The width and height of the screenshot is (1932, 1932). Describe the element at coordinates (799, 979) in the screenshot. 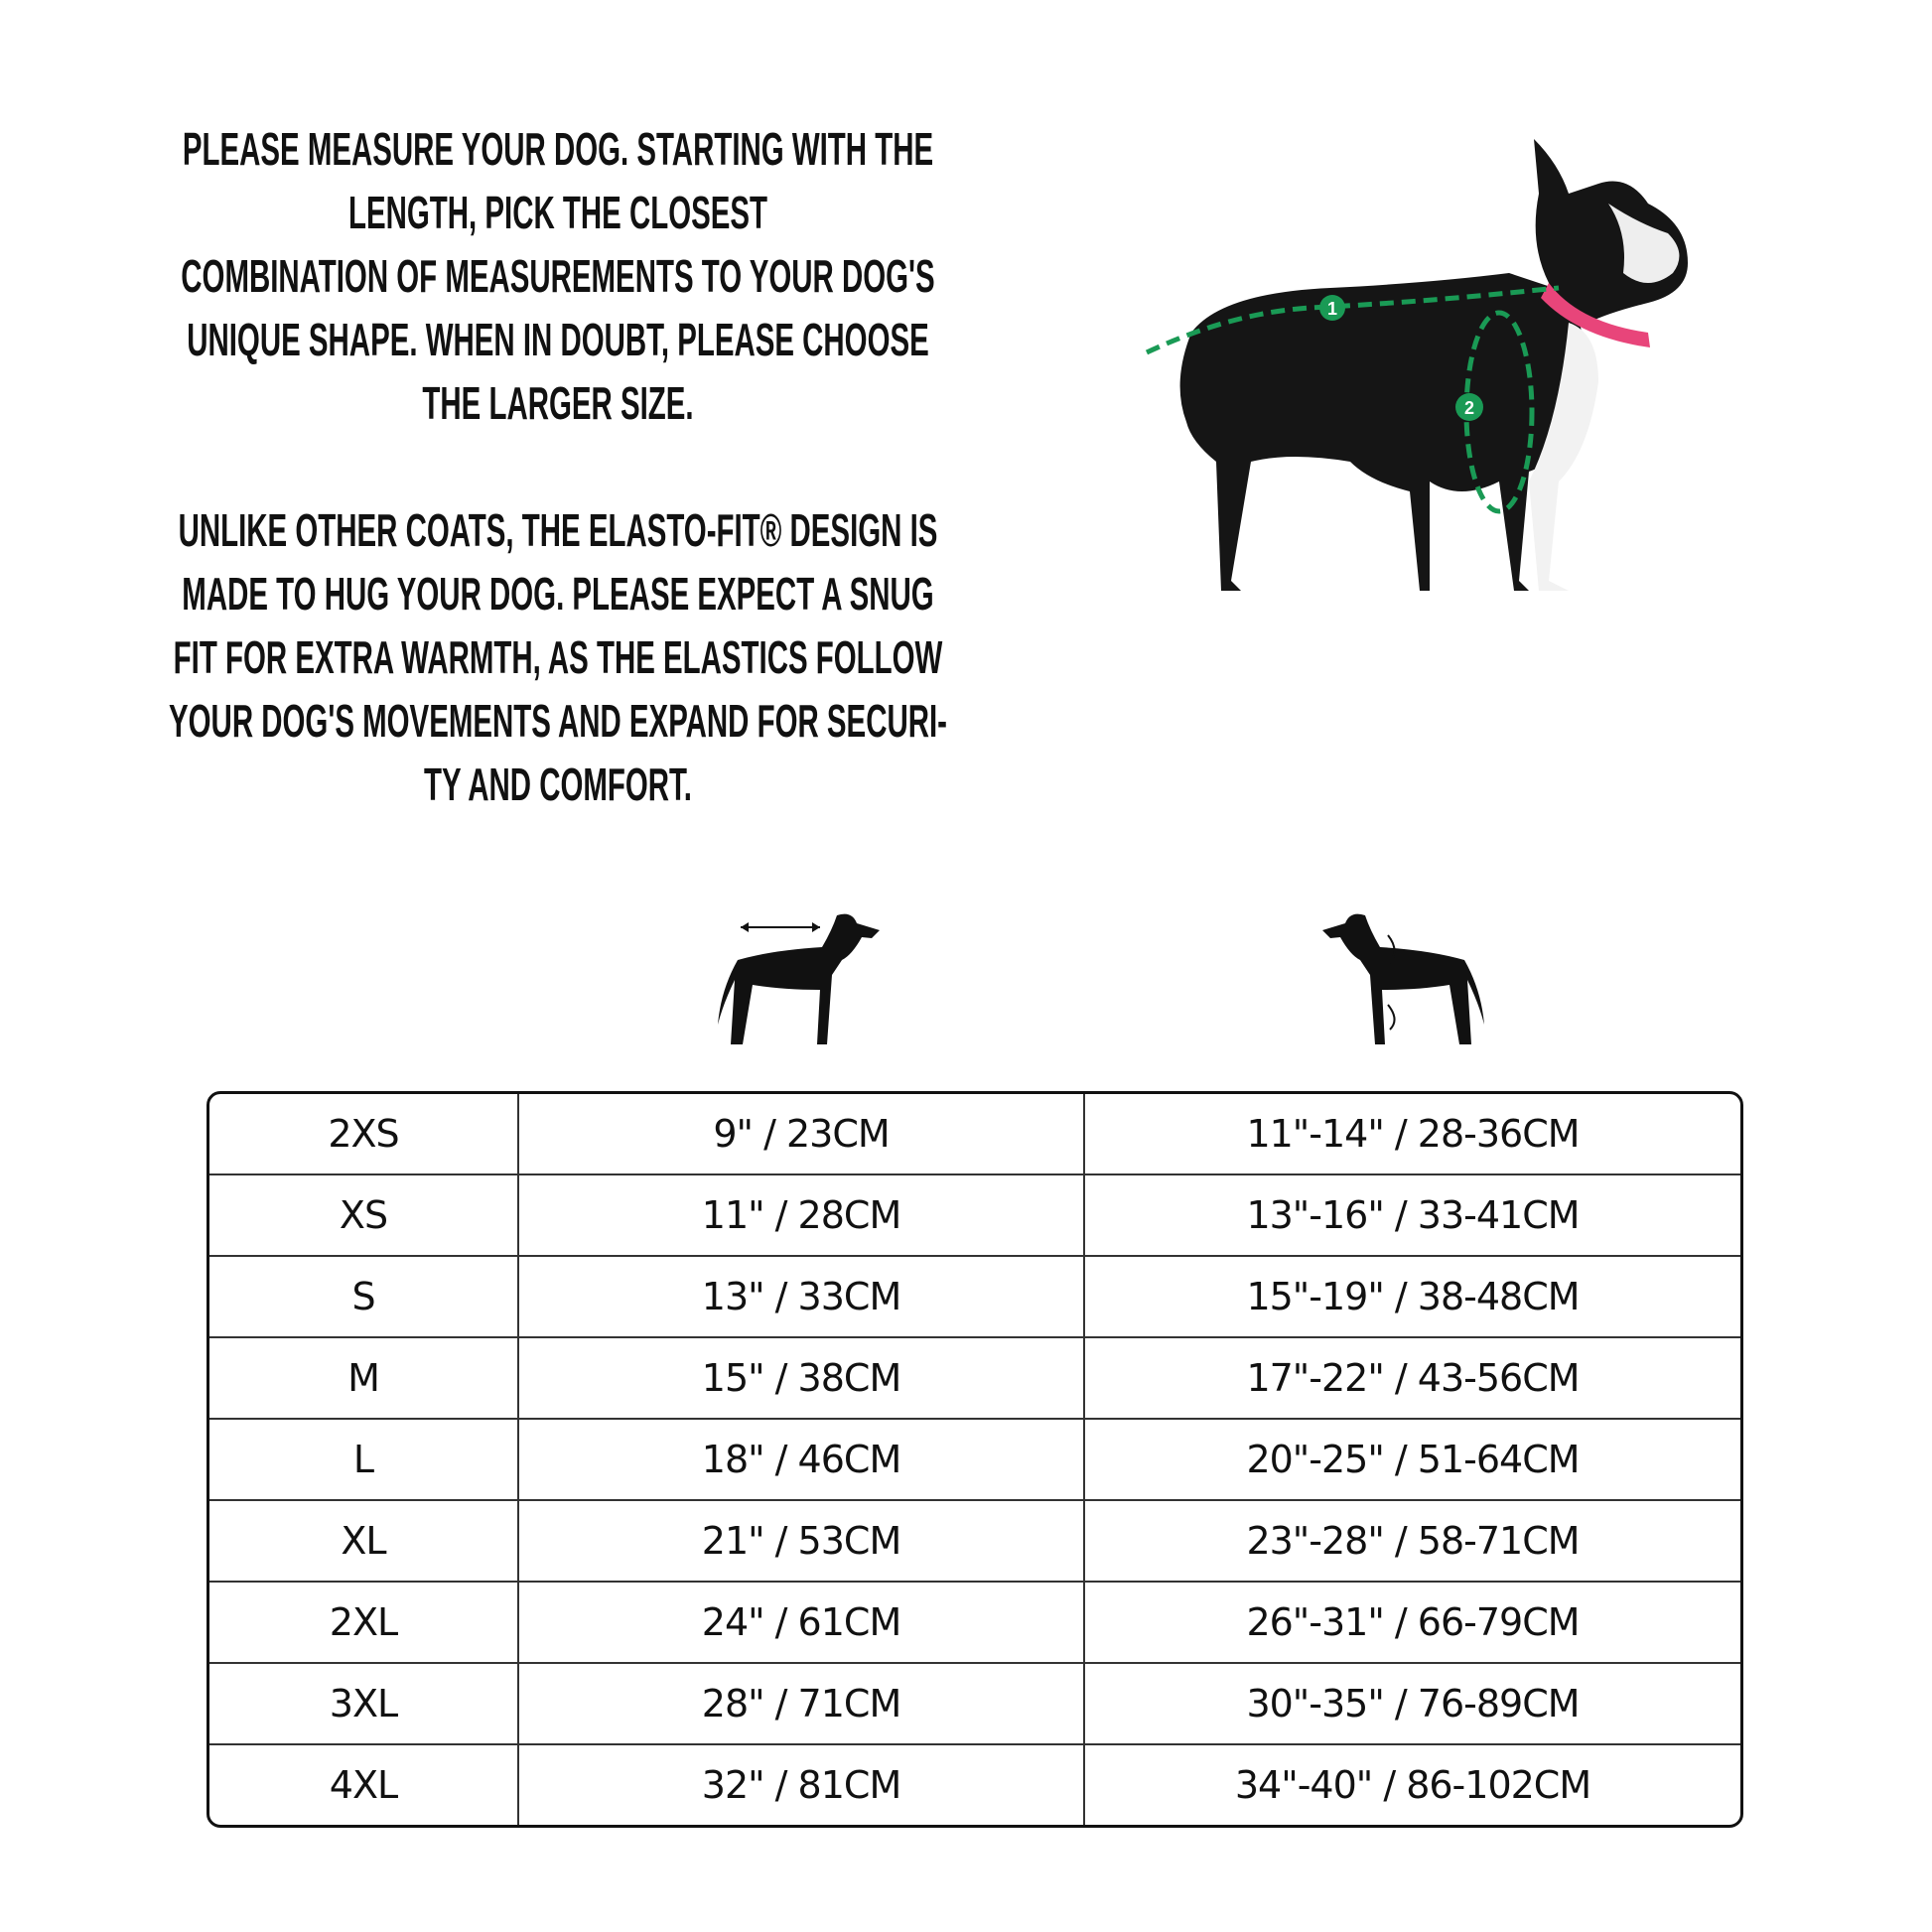

I see `dog-length-icon` at that location.